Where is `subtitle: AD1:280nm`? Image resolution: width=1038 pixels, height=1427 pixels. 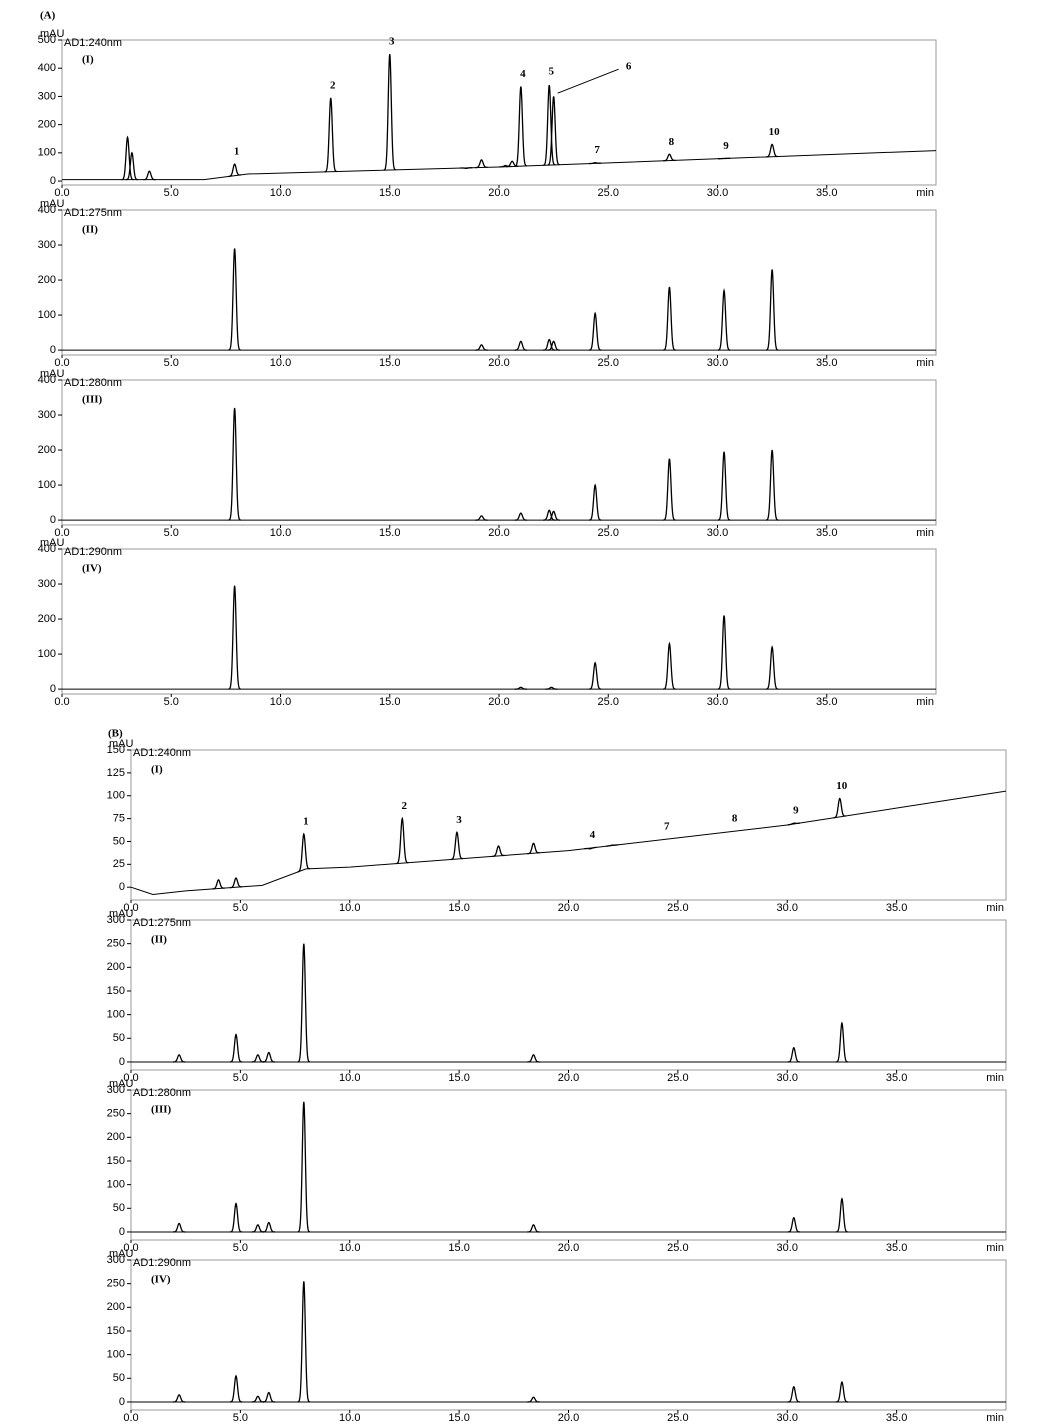
subtitle: AD1:280nm is located at coordinates (93, 383).